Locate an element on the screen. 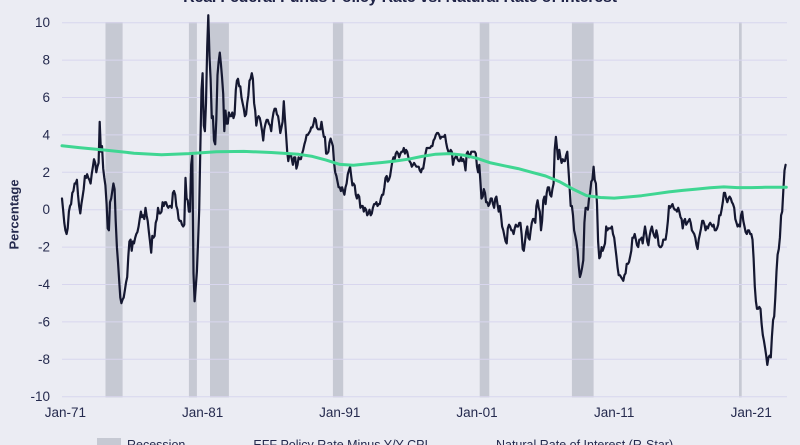 Image resolution: width=800 pixels, height=445 pixels. x-tick-label: Jan-91 is located at coordinates (339, 412).